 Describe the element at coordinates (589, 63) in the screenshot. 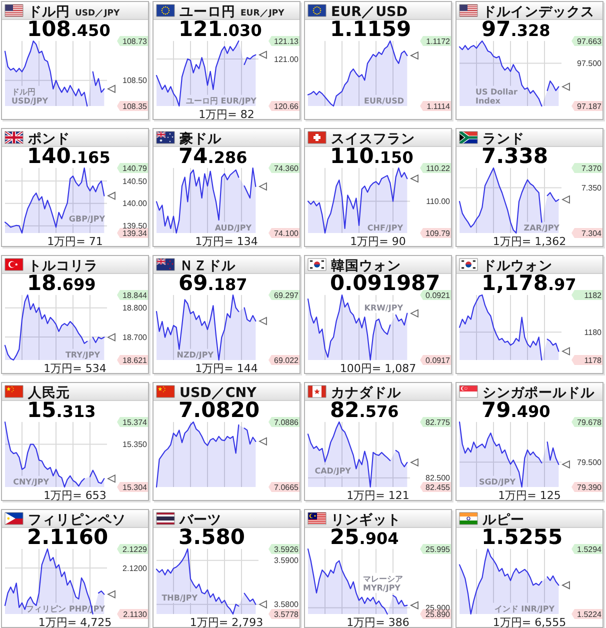

I see `y-tick-label: 97.500` at that location.